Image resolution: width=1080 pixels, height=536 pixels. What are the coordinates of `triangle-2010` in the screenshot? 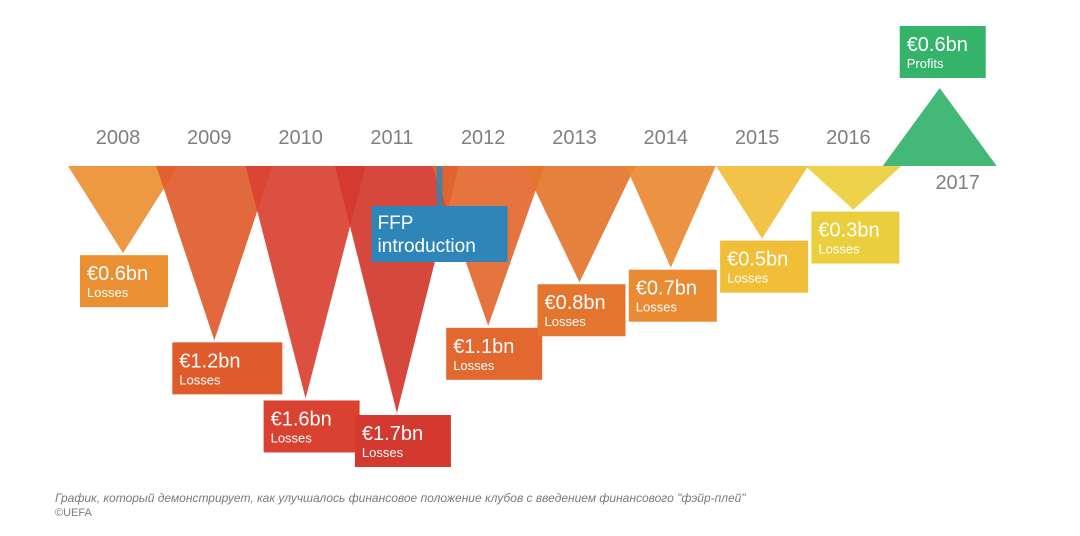 It's located at (305, 282).